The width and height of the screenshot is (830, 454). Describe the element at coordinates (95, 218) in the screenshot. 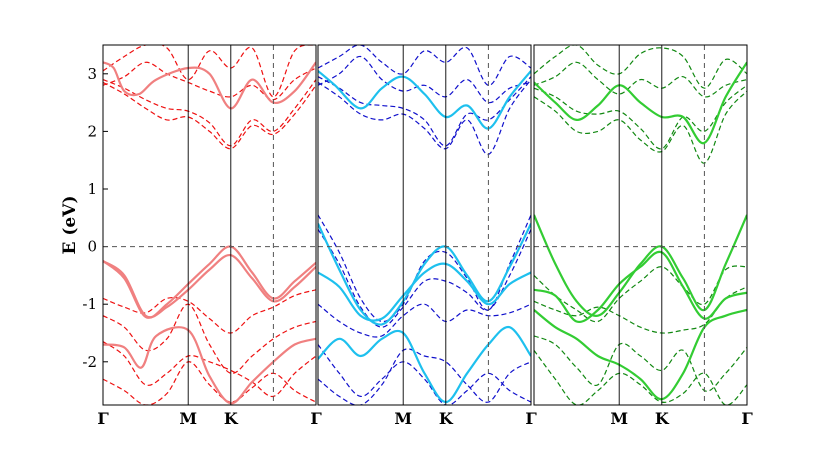

I see `y-tick-labels: 3 2 1 0 -1 -2` at that location.